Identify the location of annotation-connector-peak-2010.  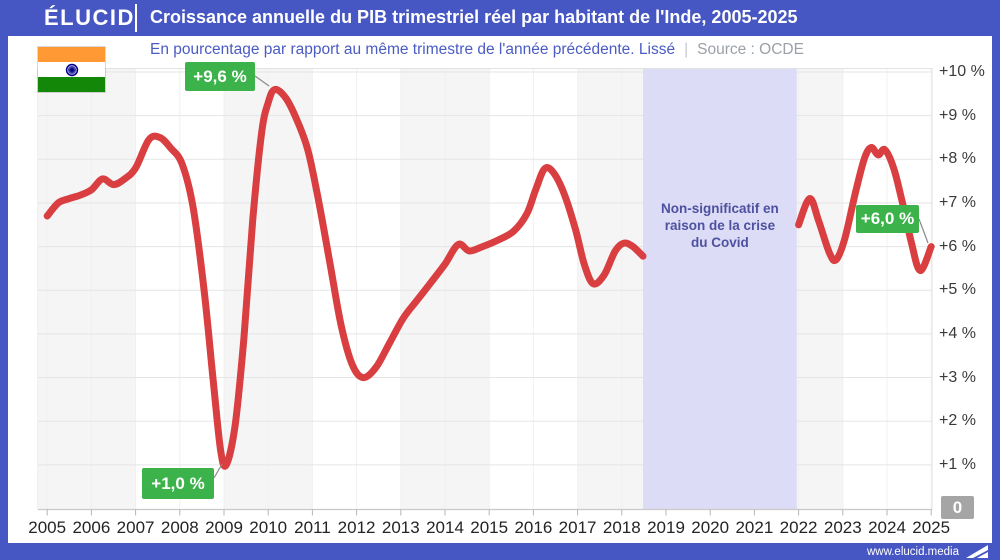
(262, 81).